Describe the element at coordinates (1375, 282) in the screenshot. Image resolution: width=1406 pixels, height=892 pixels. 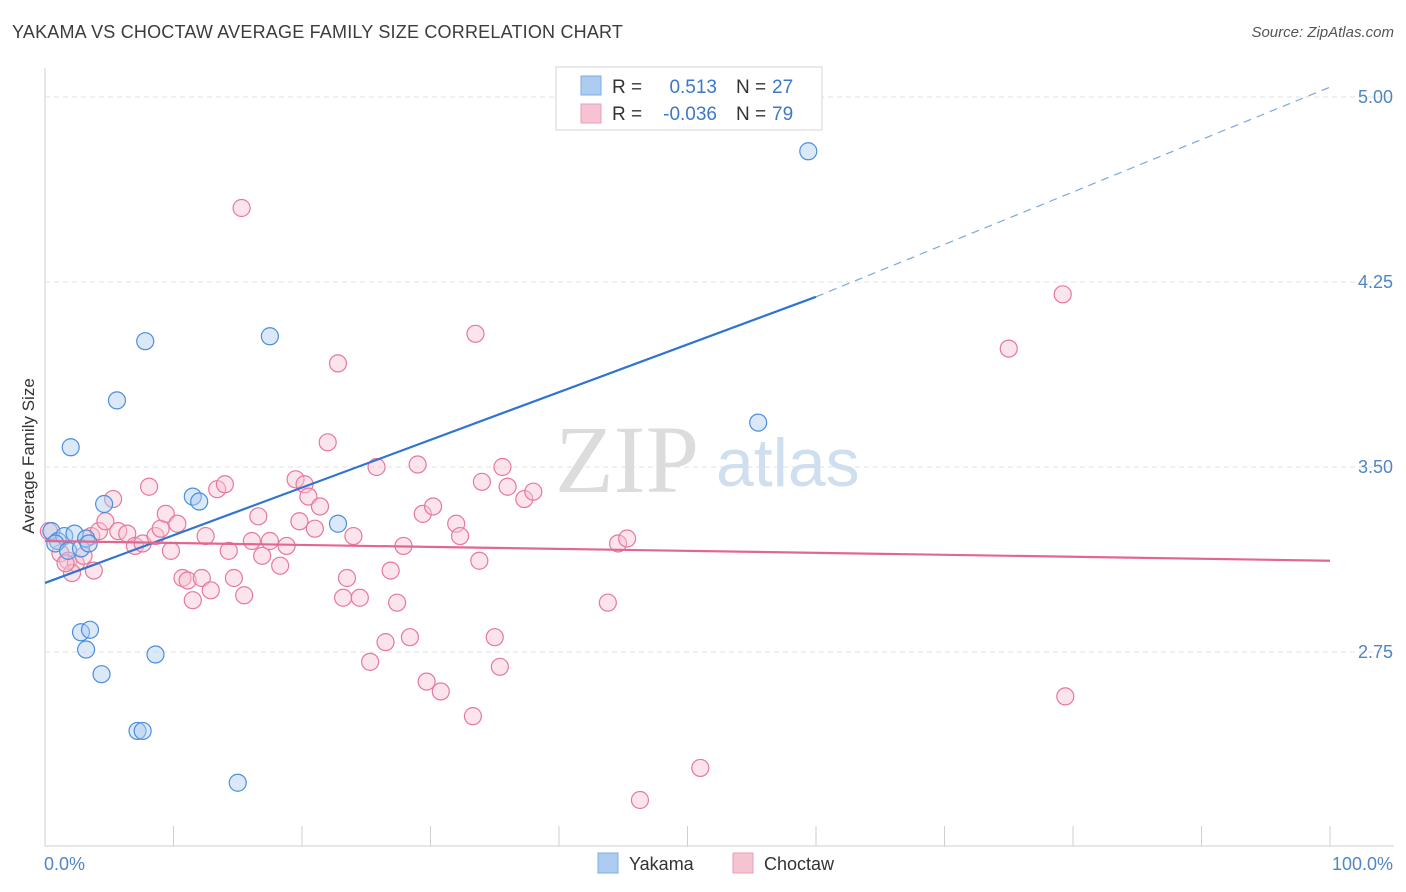
I see `y-tick-label: 4.25` at that location.